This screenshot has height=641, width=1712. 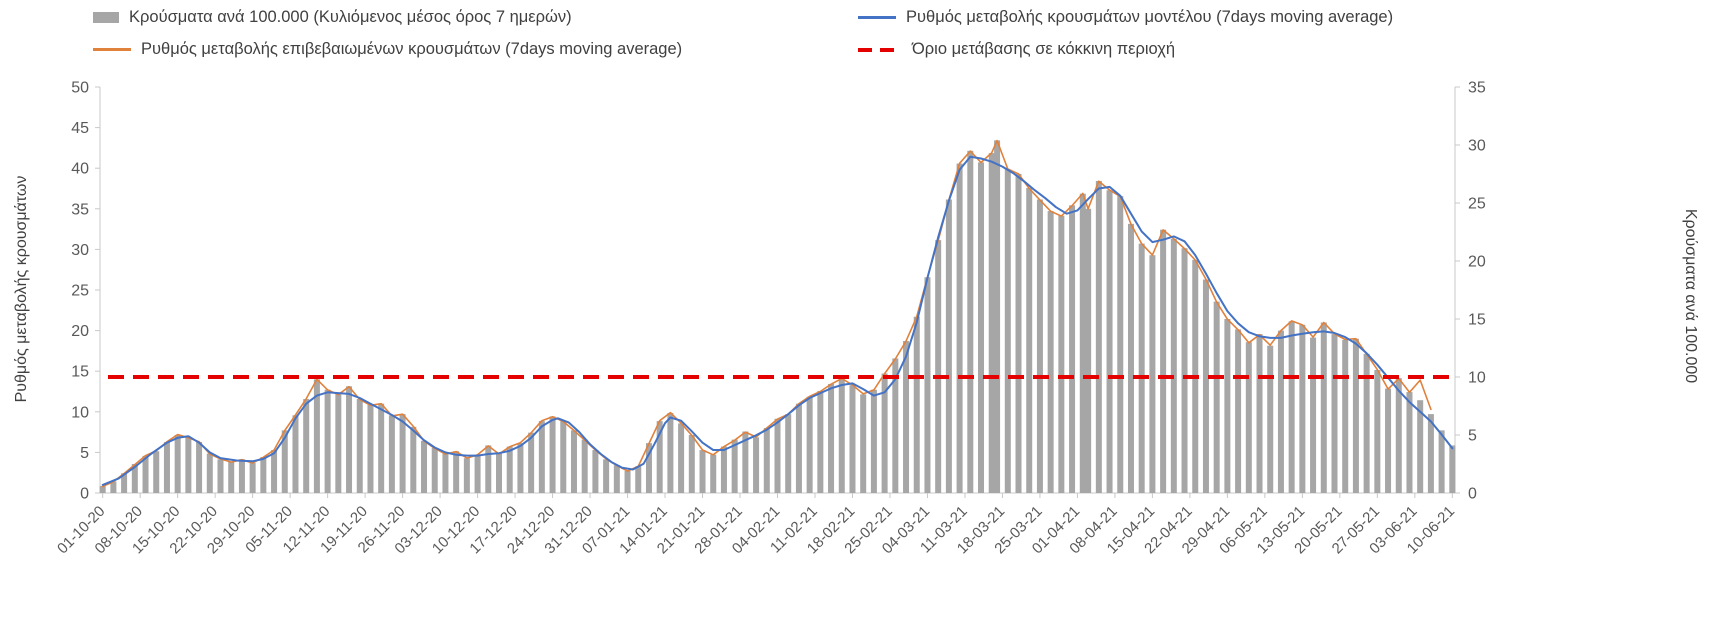 I want to click on right-axis-tick-labels: 0 5 10 15 20 25 30 35, so click(x=1477, y=291).